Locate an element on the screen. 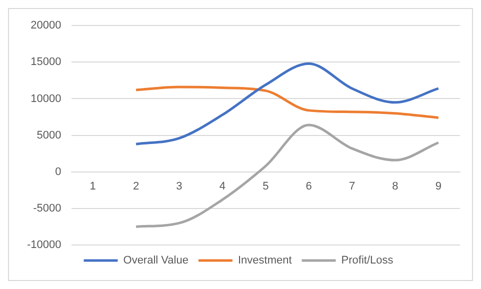 The width and height of the screenshot is (481, 289). x-tick-label: 6 is located at coordinates (309, 186).